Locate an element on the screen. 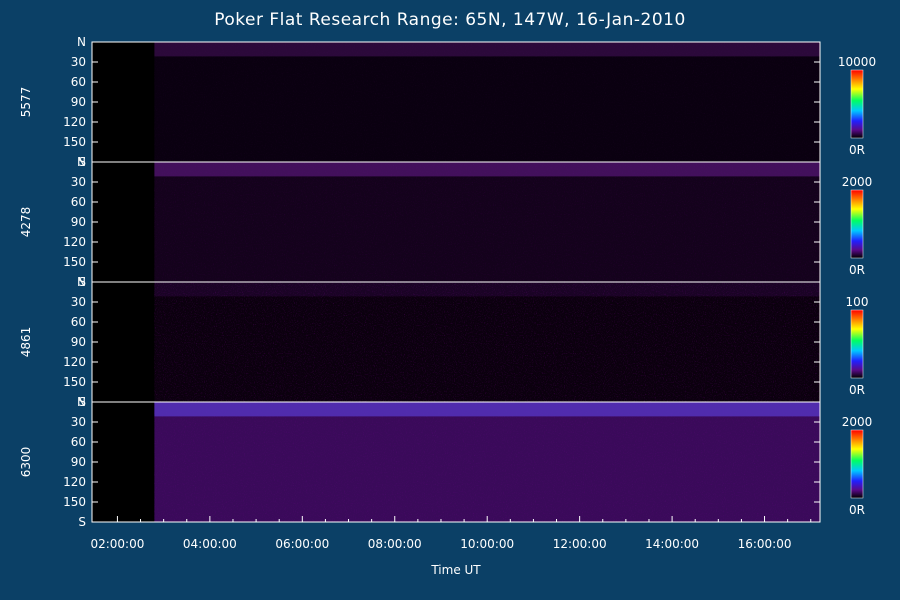  panel-label: 4278 is located at coordinates (26, 222).